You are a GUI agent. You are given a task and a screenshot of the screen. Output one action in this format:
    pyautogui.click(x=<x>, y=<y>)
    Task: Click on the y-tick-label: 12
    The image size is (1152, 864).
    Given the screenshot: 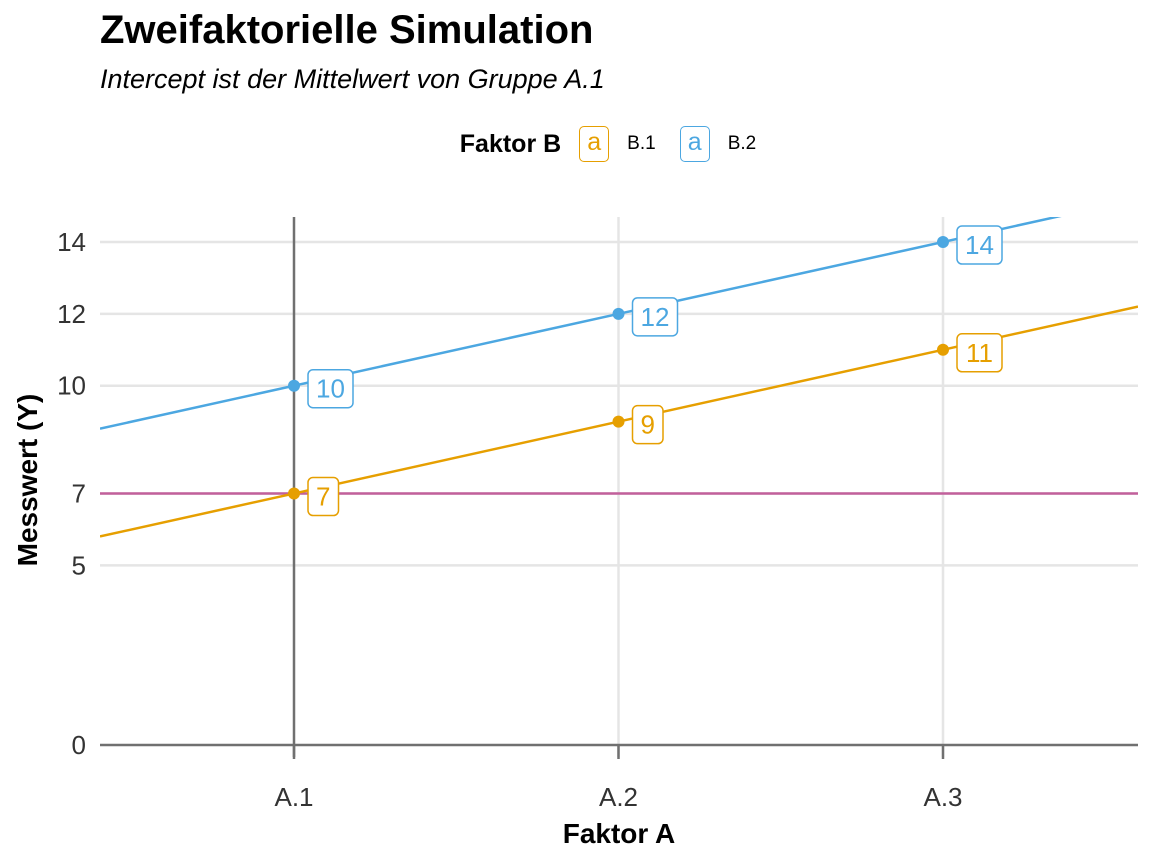 What is the action you would take?
    pyautogui.click(x=71, y=314)
    